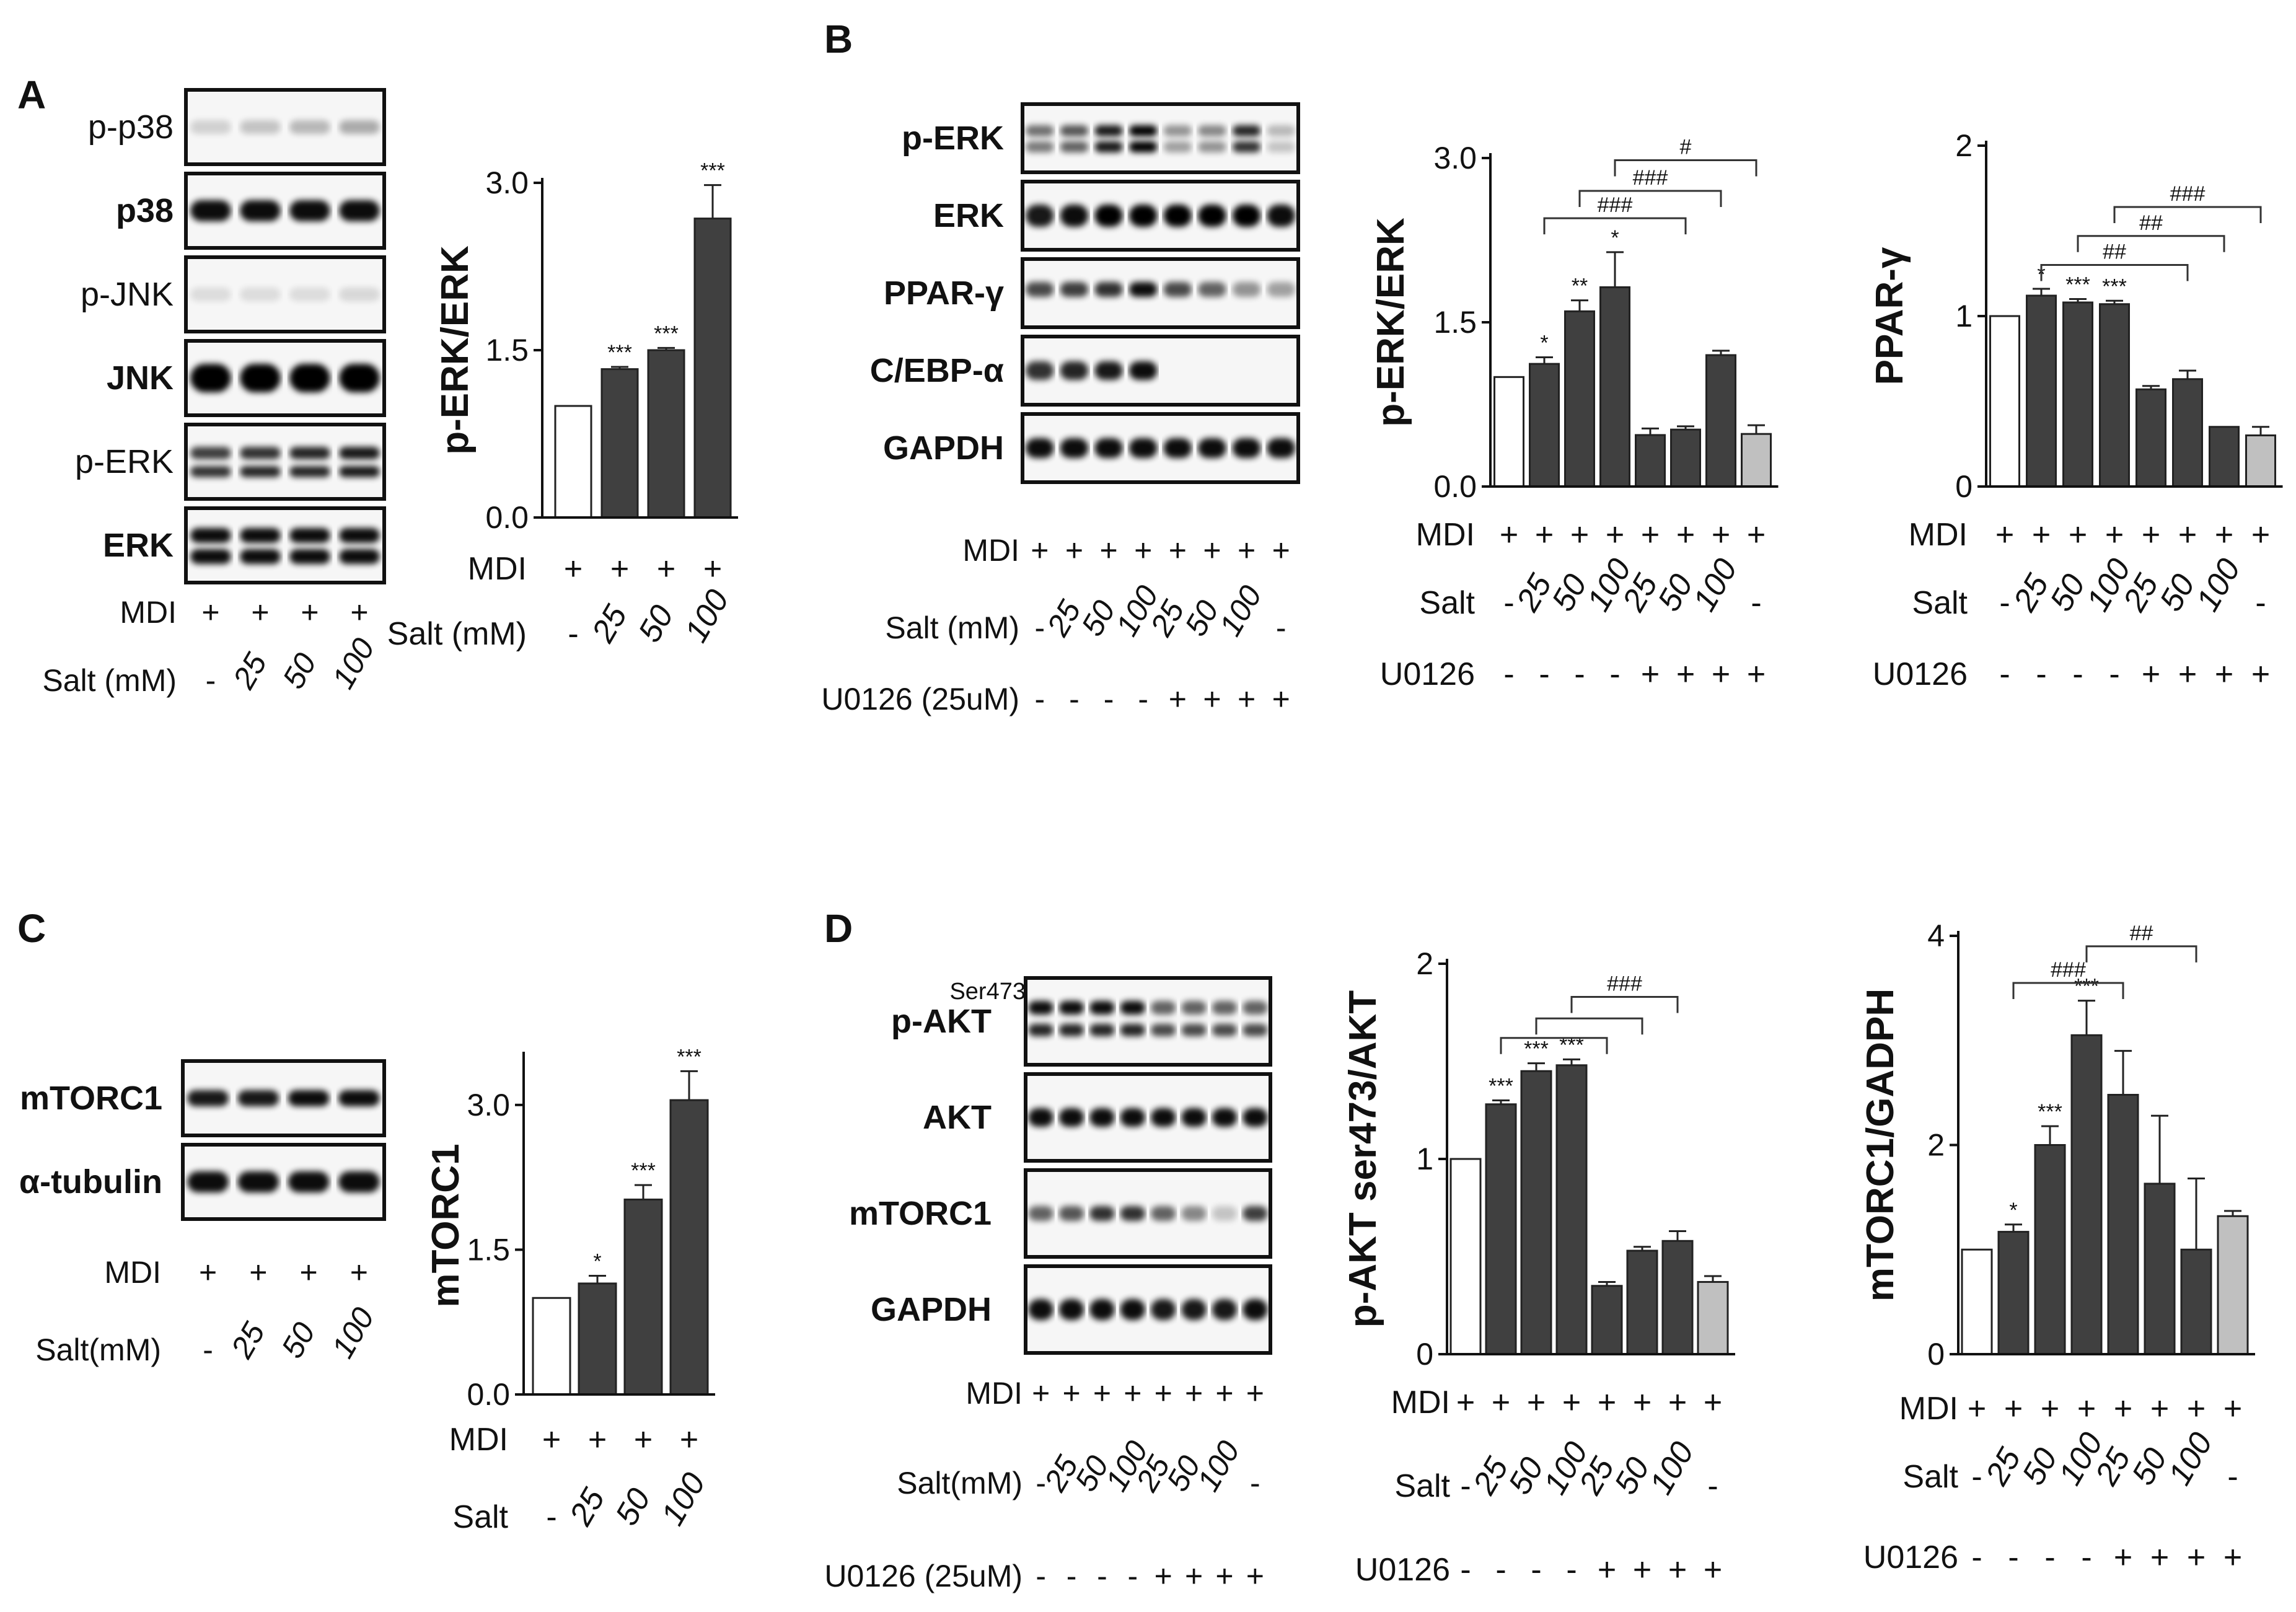 This screenshot has width=2296, height=1612. What do you see at coordinates (920, 699) in the screenshot?
I see `condition-label-u0126-25um: U0126 (25uM)` at bounding box center [920, 699].